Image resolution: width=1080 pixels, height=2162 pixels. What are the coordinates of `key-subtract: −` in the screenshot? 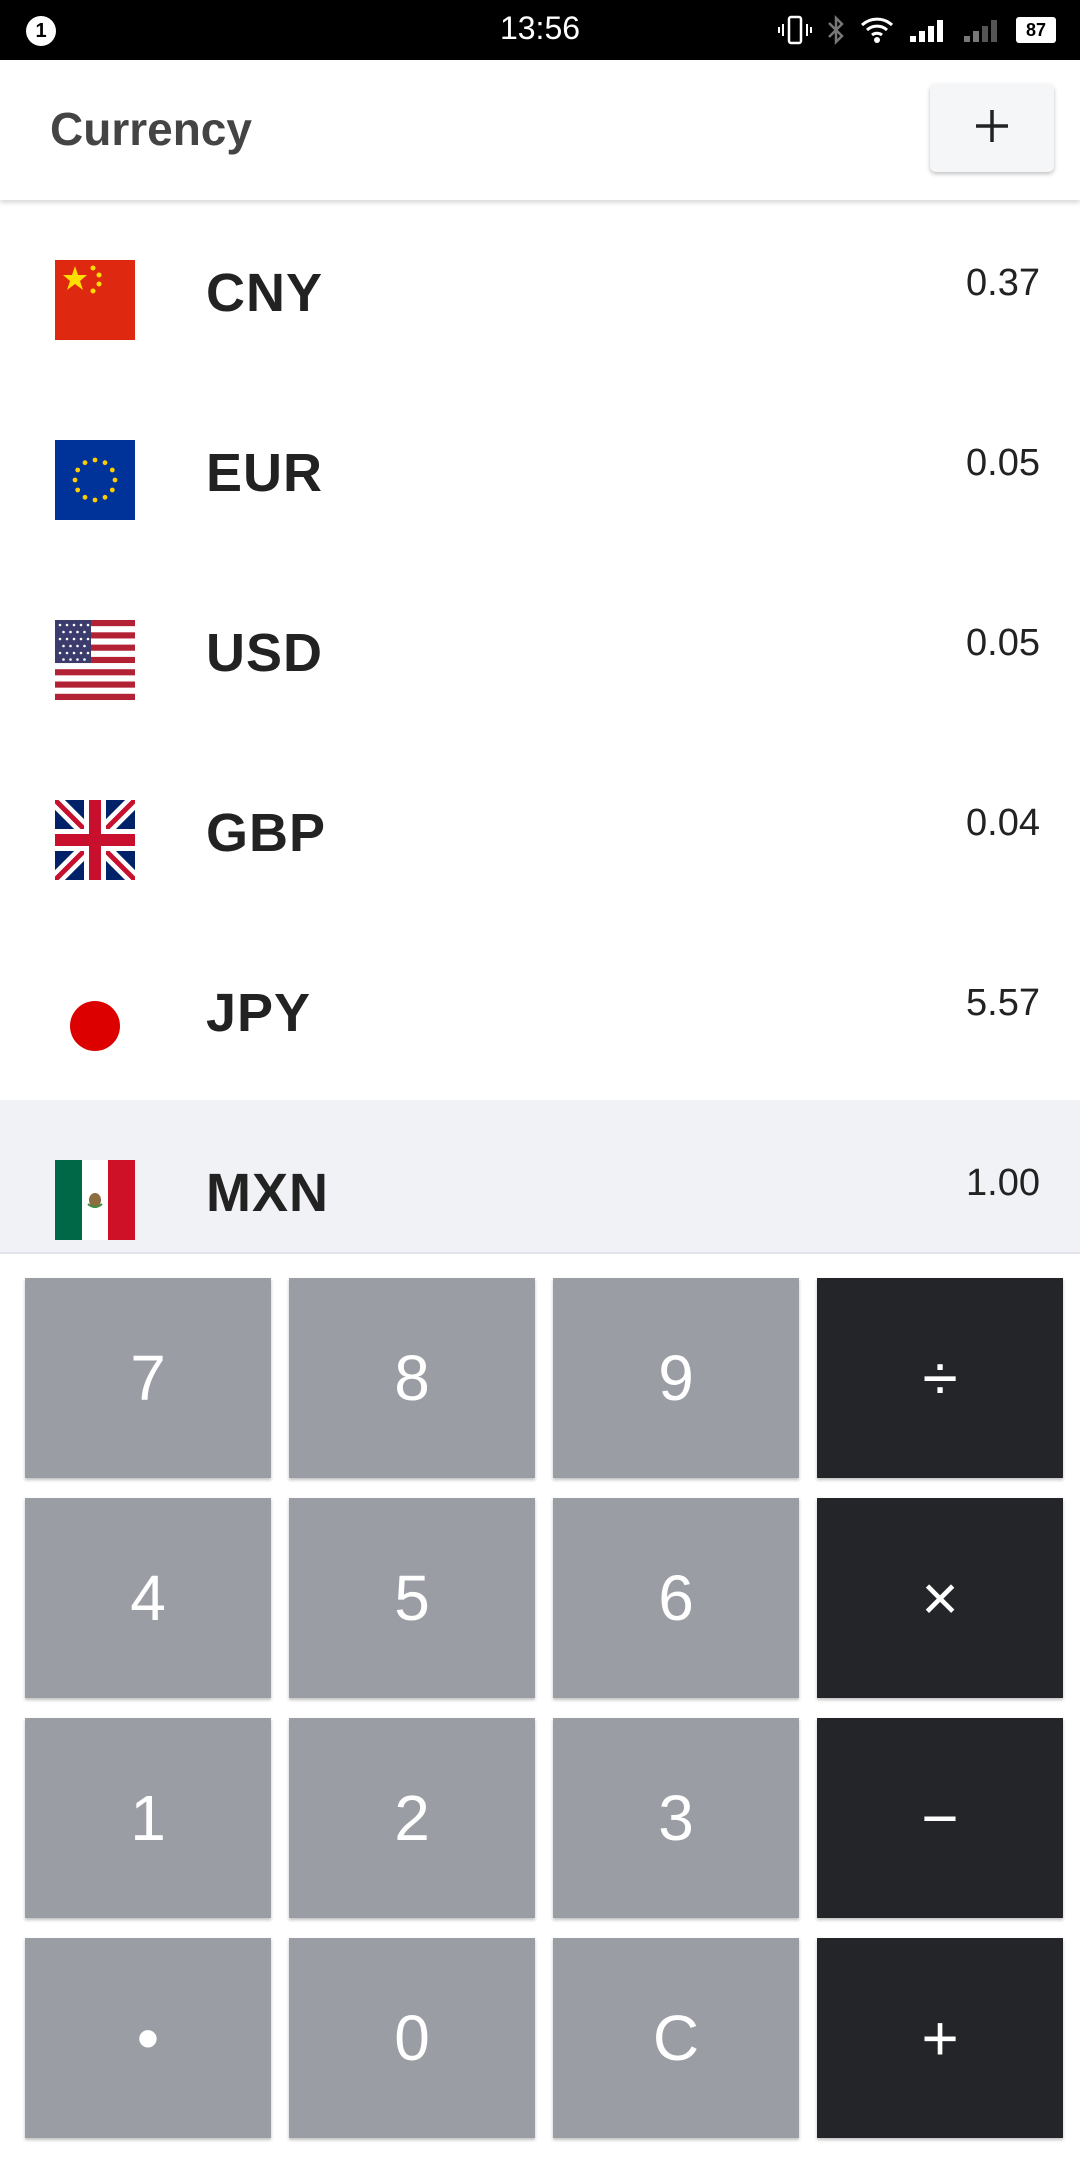 It's located at (940, 1818).